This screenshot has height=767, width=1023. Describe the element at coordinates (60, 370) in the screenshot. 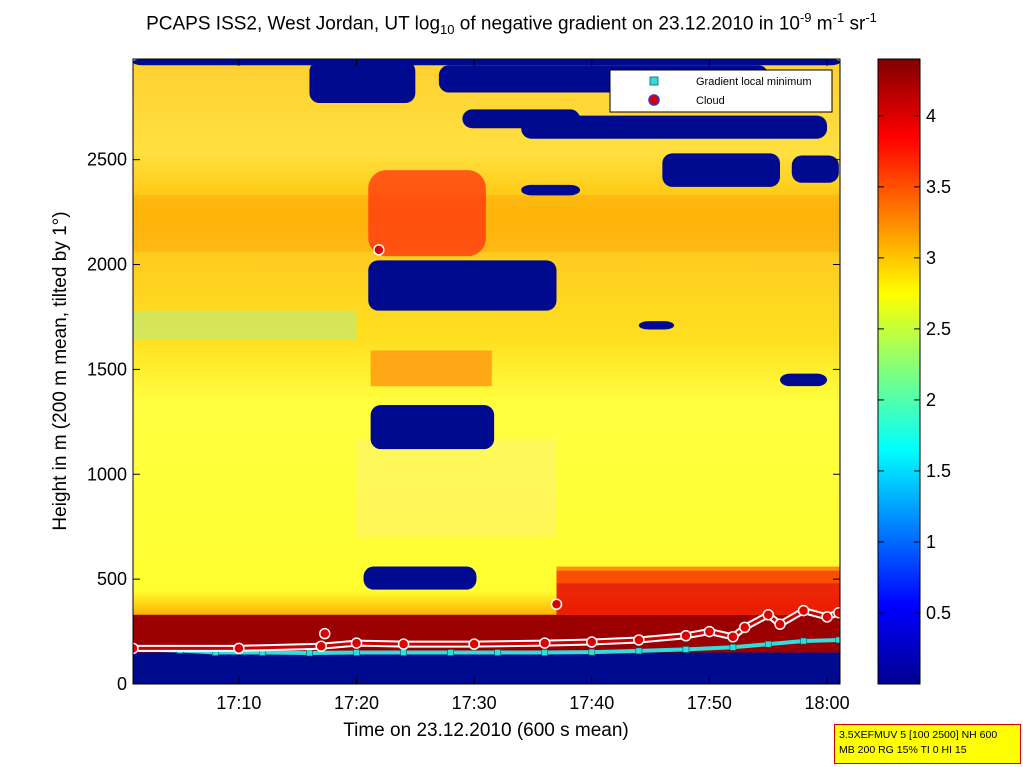

I see `y-axis-label: Height in m (200 m mean, tilted by 1°)` at that location.